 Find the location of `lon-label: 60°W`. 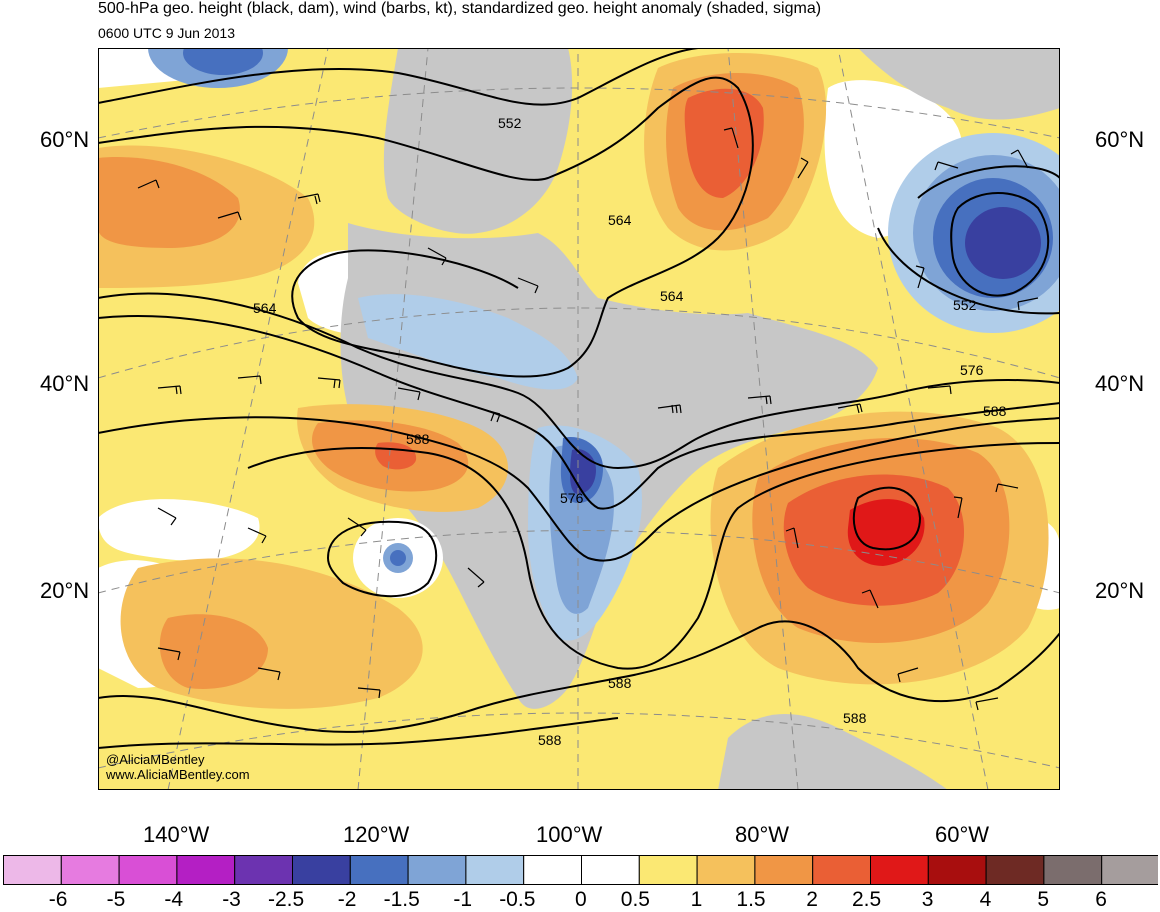

lon-label: 60°W is located at coordinates (962, 834).